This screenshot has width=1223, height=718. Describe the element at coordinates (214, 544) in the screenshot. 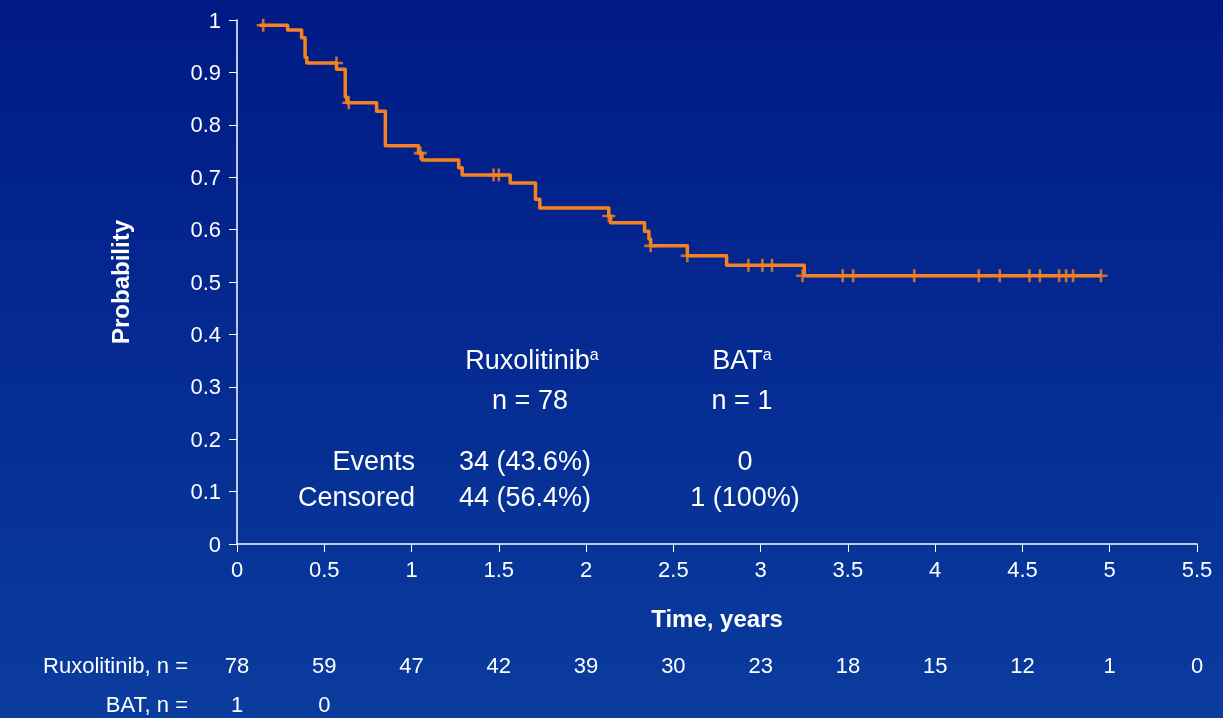

I see `y-tick-label: 0` at that location.